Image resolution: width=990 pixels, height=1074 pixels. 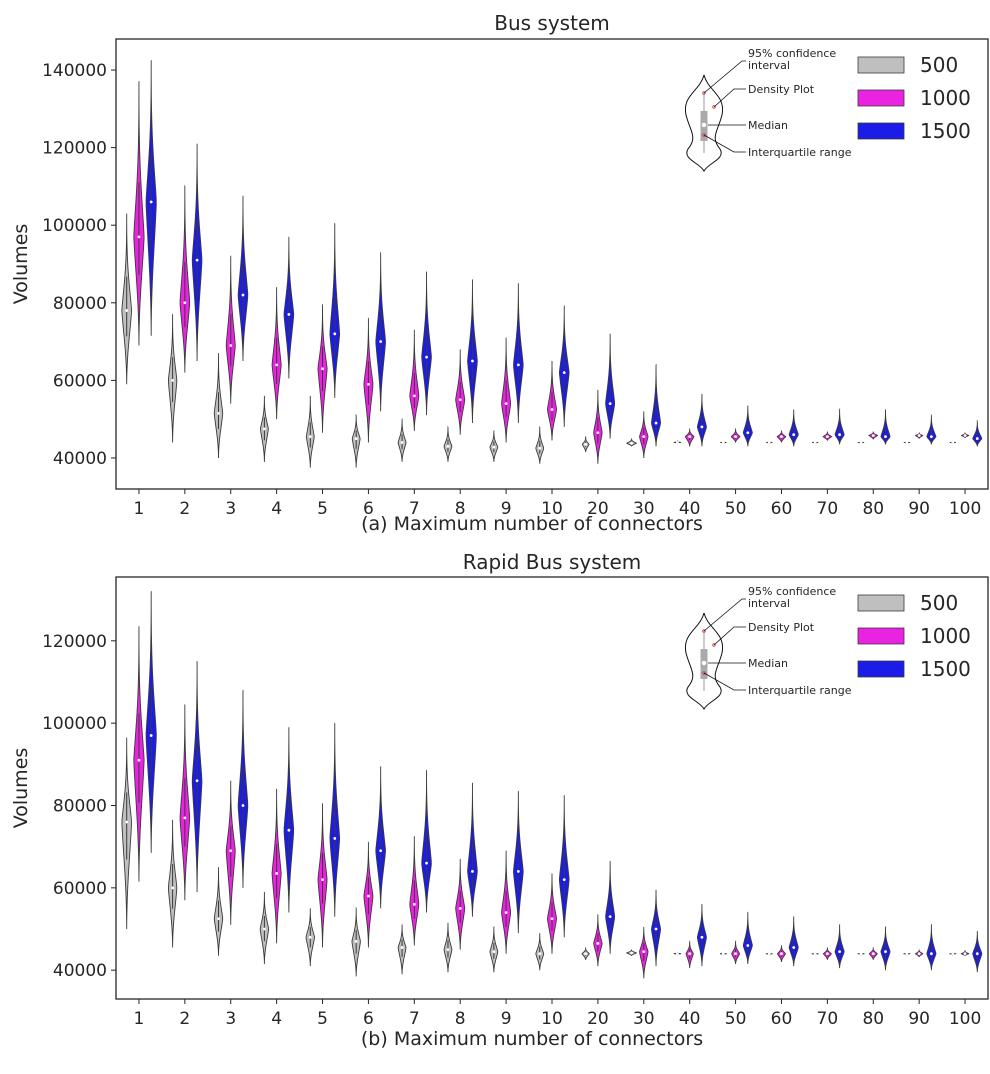 What do you see at coordinates (714, 107) in the screenshot?
I see `inset-marker-density` at bounding box center [714, 107].